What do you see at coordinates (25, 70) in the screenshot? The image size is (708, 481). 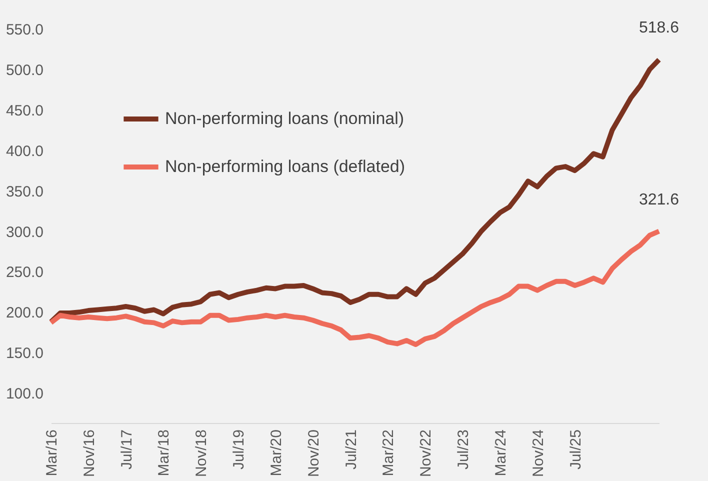 I see `y-tick-label: 500.0` at bounding box center [25, 70].